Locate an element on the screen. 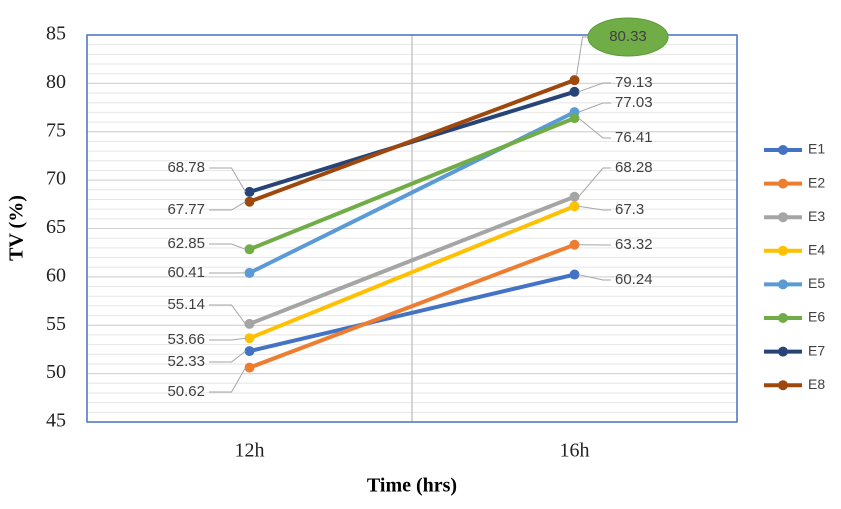 This screenshot has height=509, width=841. x-tick-label: 16h is located at coordinates (575, 451).